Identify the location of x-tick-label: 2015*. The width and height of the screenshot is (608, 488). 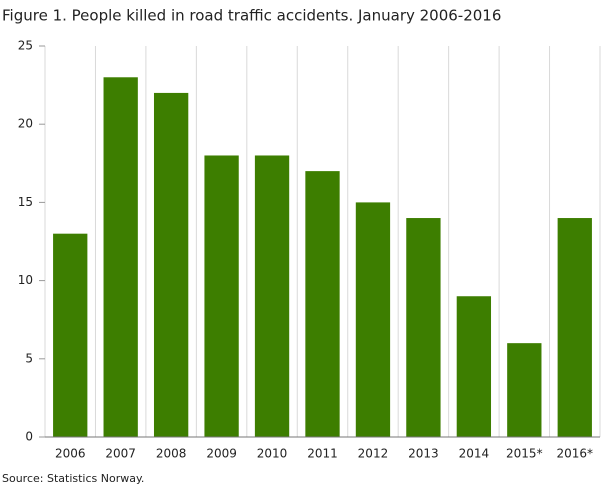
(524, 454).